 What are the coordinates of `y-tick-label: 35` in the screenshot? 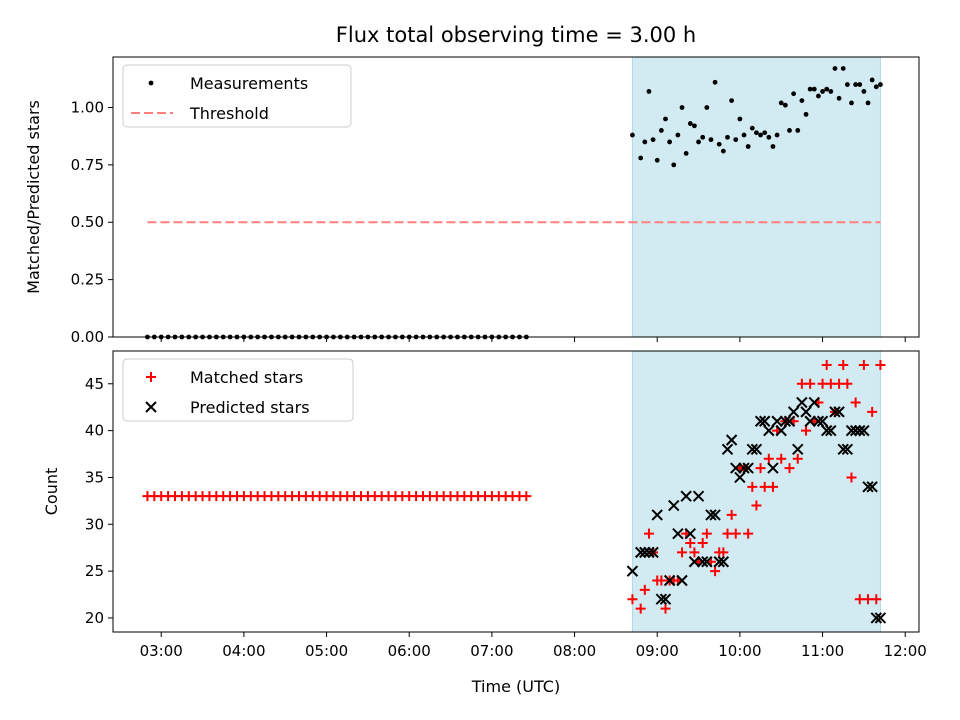 It's located at (94, 477).